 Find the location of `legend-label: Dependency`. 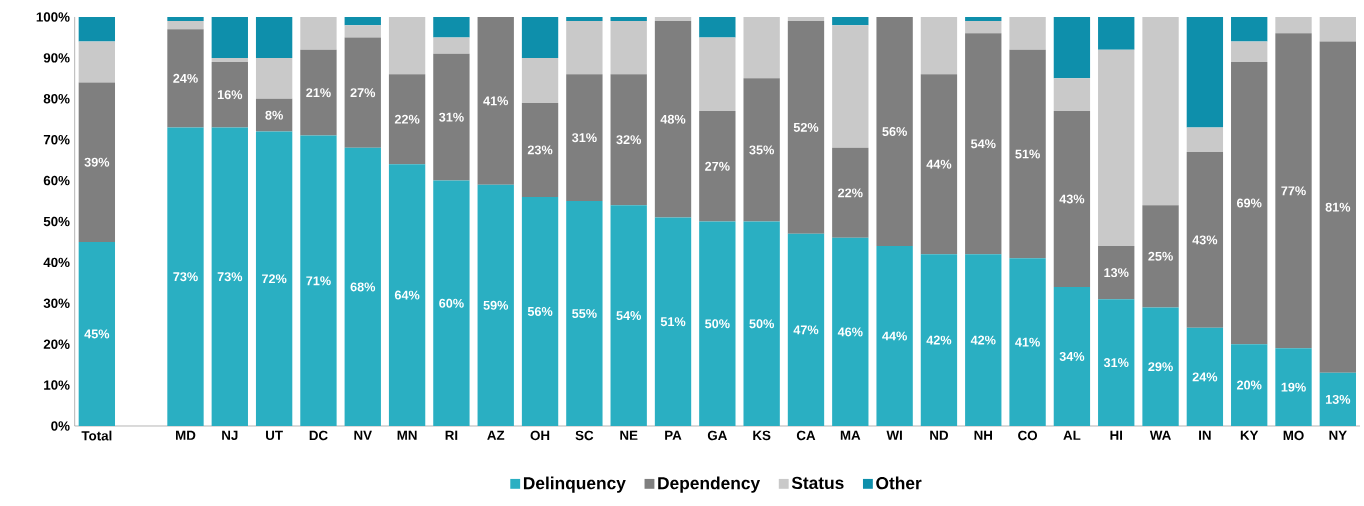

legend-label: Dependency is located at coordinates (709, 484).